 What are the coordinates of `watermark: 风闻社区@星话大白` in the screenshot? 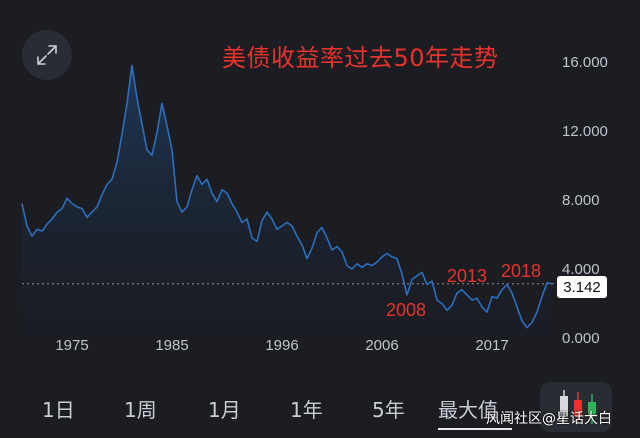 It's located at (549, 419).